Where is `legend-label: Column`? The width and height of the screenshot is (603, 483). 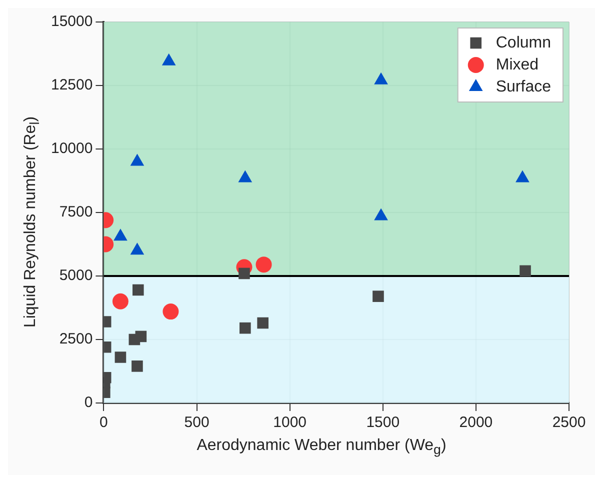
legend-label: Column is located at coordinates (523, 43).